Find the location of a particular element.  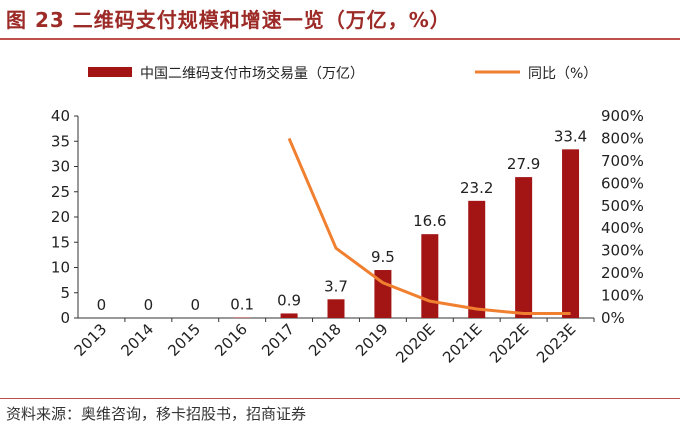

y-left-tick-label: 35 is located at coordinates (60, 141).